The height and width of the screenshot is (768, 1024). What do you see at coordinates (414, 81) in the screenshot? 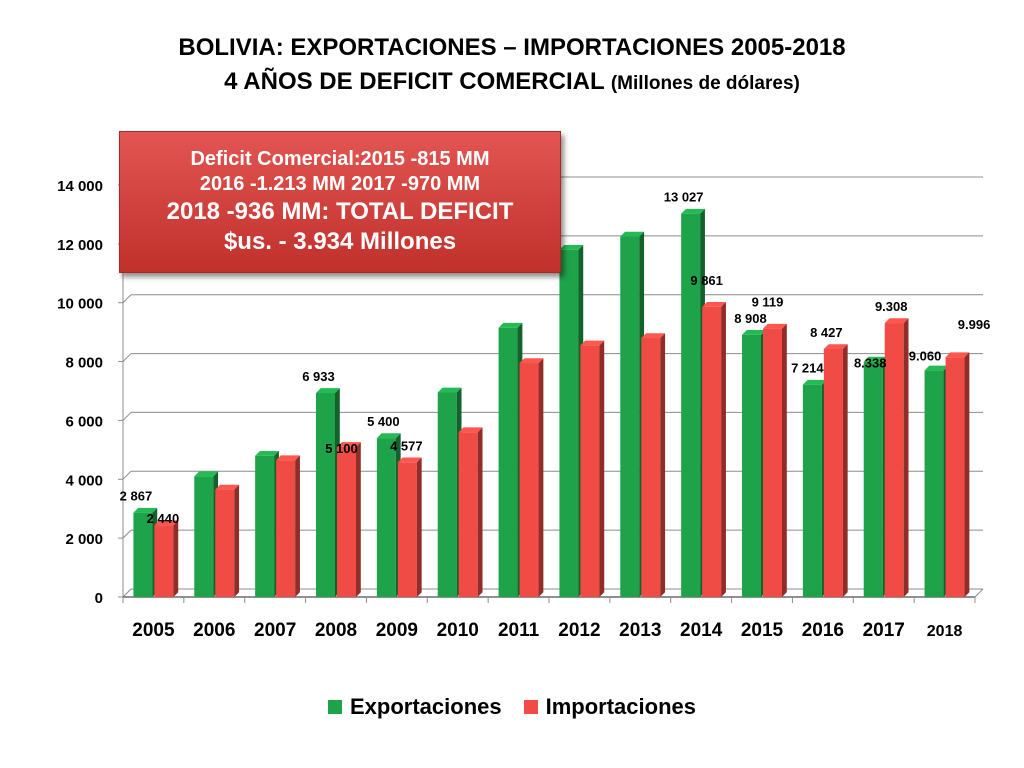
I see `subtitle-main: 4 AÑOS DE DEFICIT COMERCIAL` at bounding box center [414, 81].